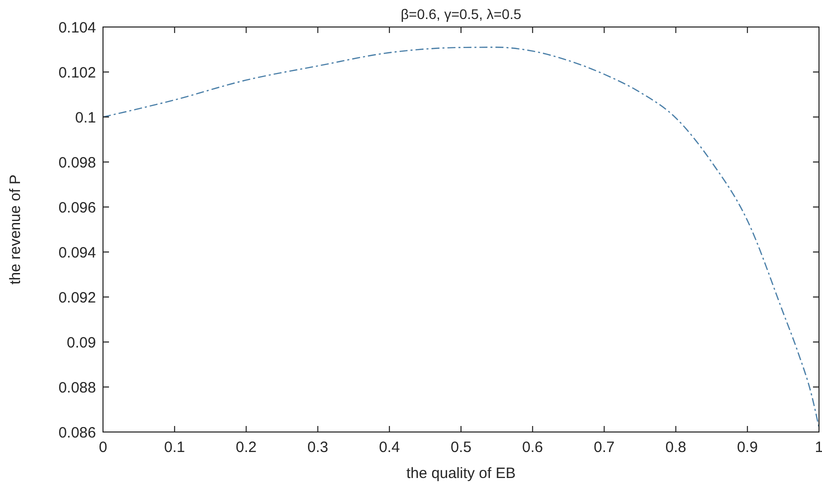 Image resolution: width=822 pixels, height=494 pixels. Describe the element at coordinates (77, 73) in the screenshot. I see `y-tick-label: 0.102` at that location.